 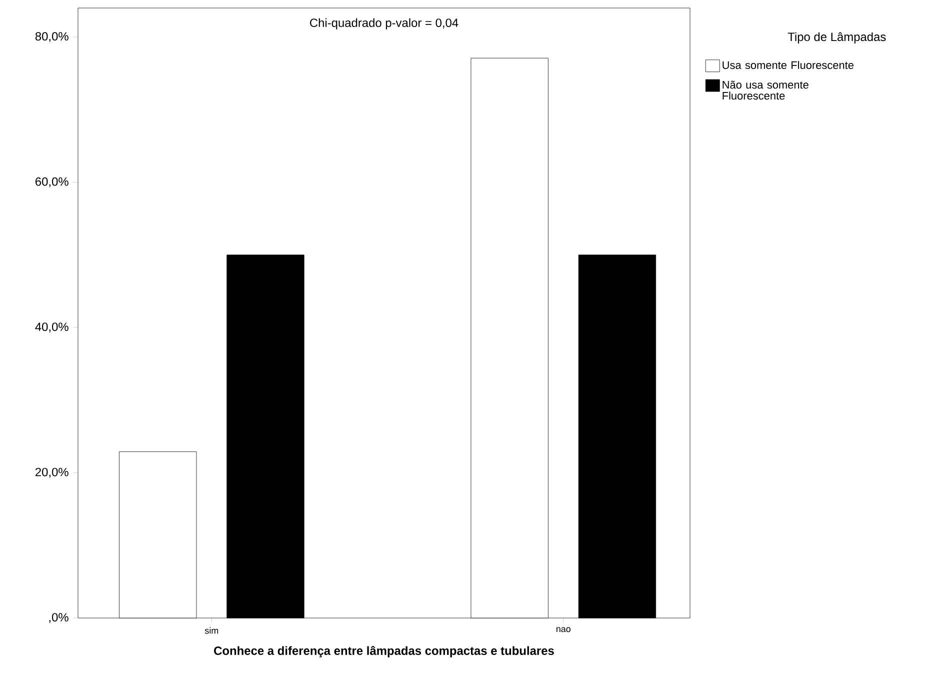 I want to click on y-tick-label: ,0%, so click(x=58, y=618).